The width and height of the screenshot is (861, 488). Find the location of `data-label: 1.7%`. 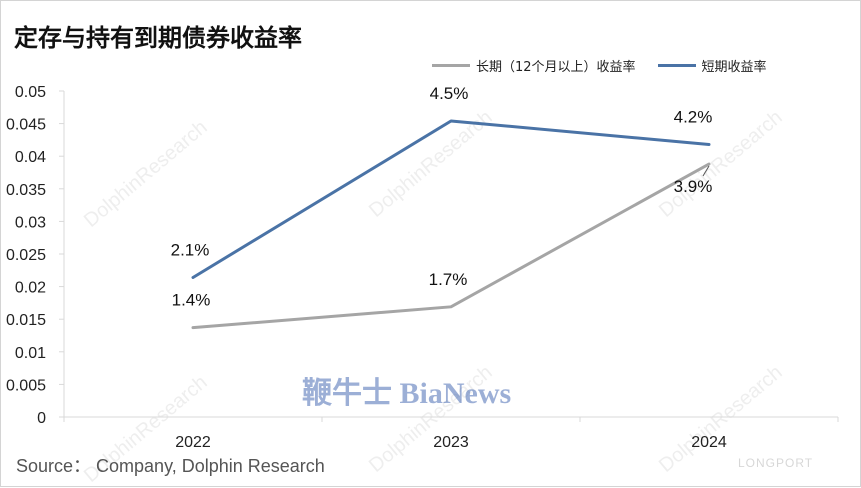

data-label: 1.7% is located at coordinates (448, 279).